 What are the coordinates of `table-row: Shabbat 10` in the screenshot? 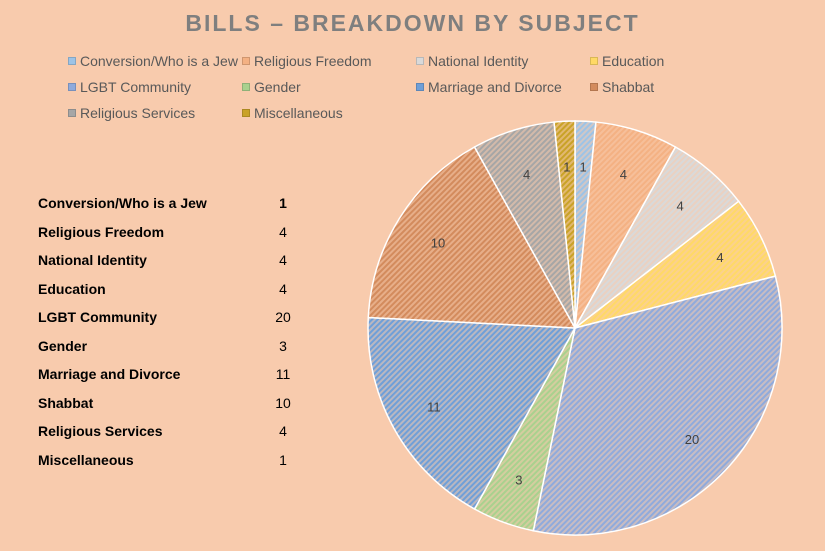 It's located at (173, 403).